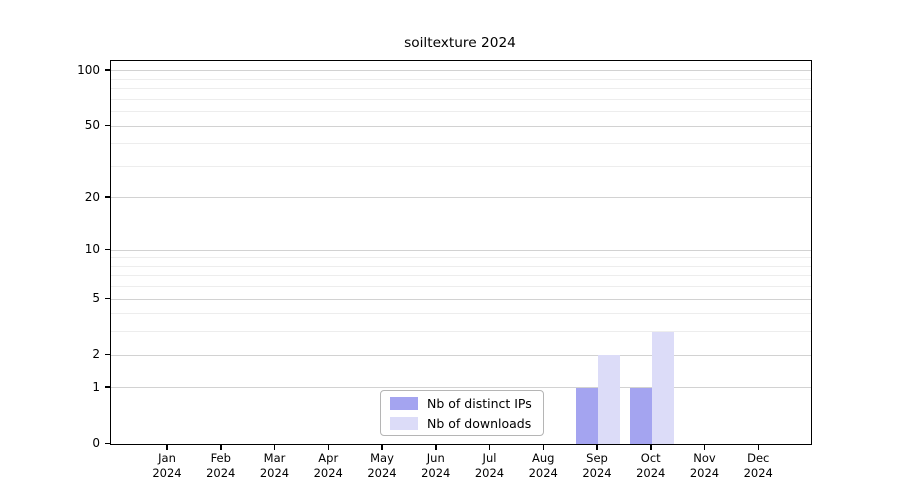 This screenshot has height=500, width=900. Describe the element at coordinates (88, 69) in the screenshot. I see `y-axis-tick-label: 100` at that location.